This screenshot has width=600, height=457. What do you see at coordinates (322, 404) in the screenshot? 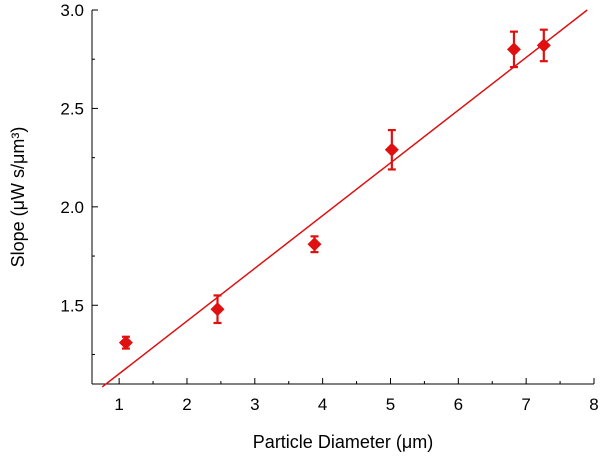
I see `x-tick-label: 4` at bounding box center [322, 404].